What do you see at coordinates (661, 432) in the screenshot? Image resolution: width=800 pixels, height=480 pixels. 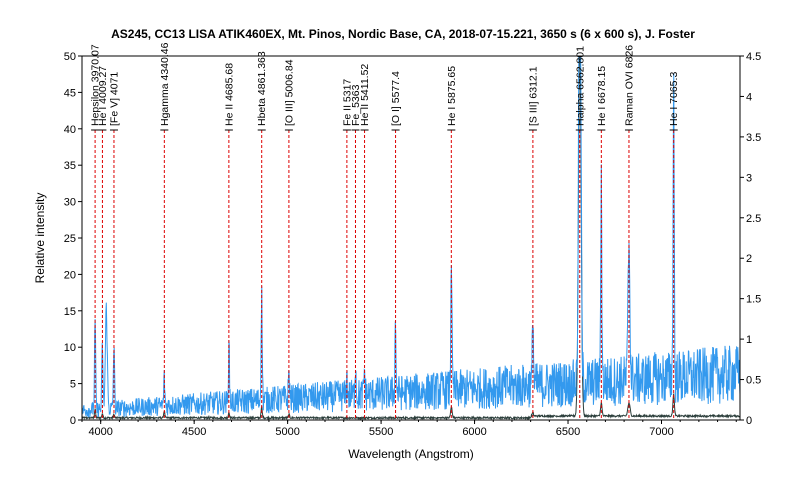 I see `x-tick-label: 7000` at bounding box center [661, 432].